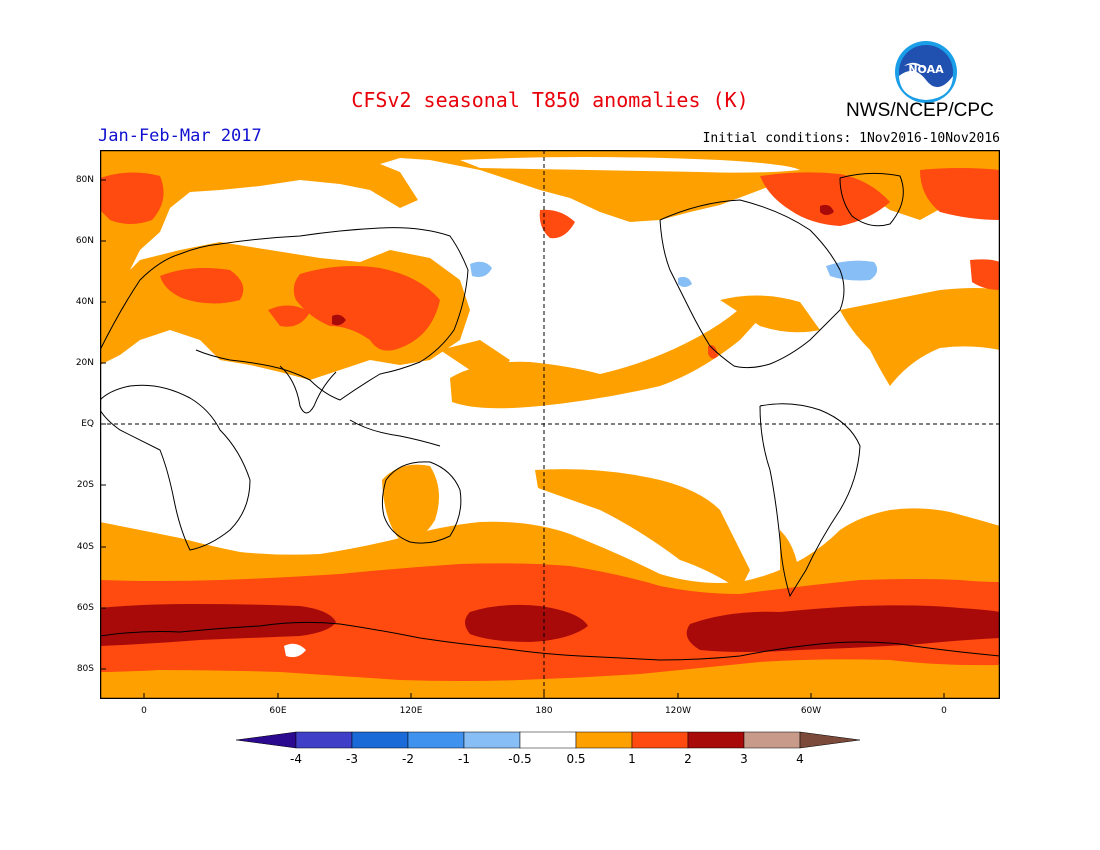  What do you see at coordinates (871, 199) in the screenshot?
I see `coast-greenland` at bounding box center [871, 199].